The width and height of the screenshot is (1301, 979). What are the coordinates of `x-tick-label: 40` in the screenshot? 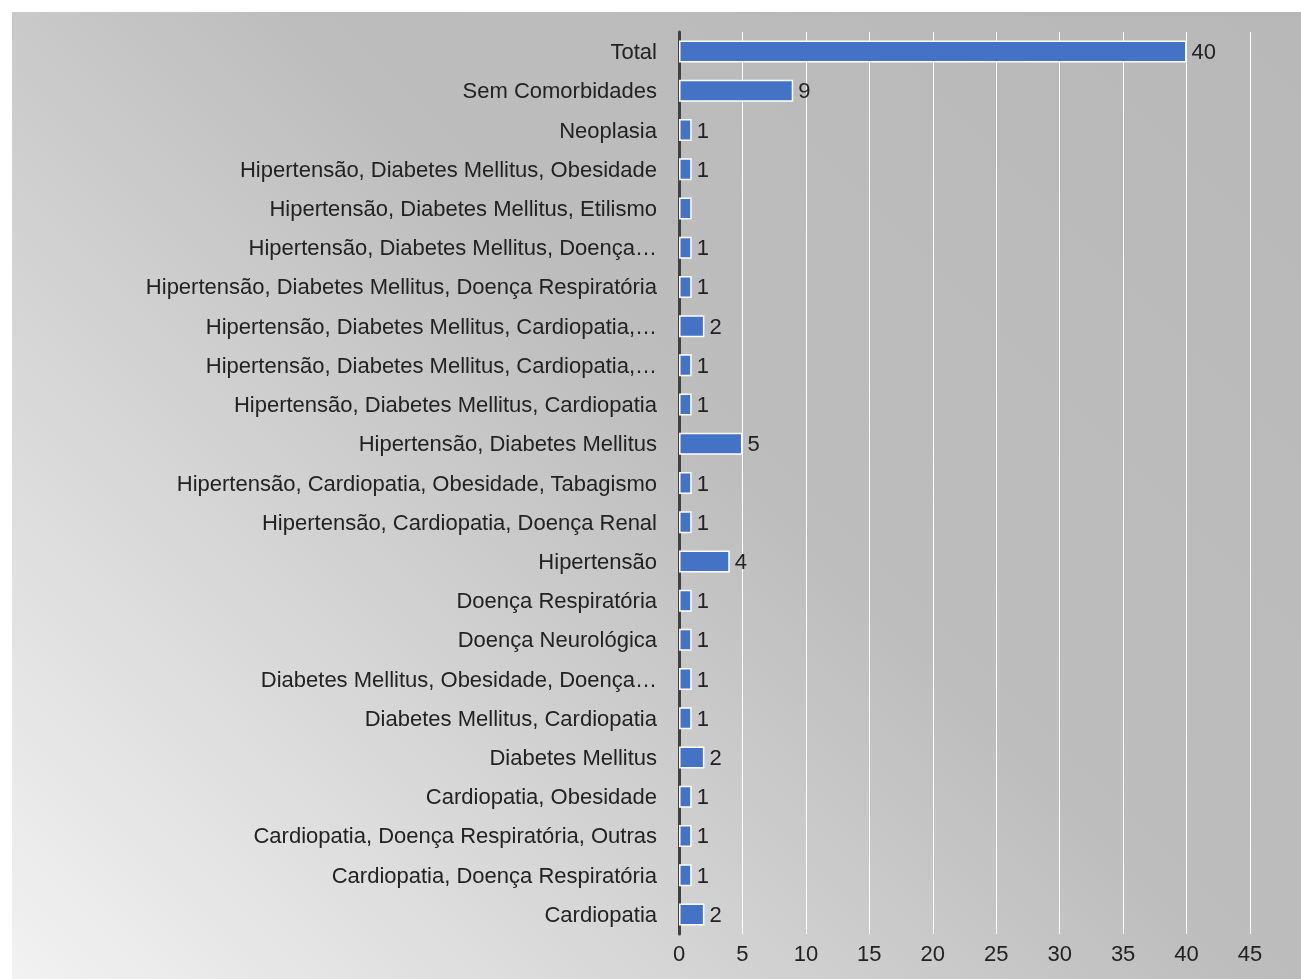 It's located at (1186, 953).